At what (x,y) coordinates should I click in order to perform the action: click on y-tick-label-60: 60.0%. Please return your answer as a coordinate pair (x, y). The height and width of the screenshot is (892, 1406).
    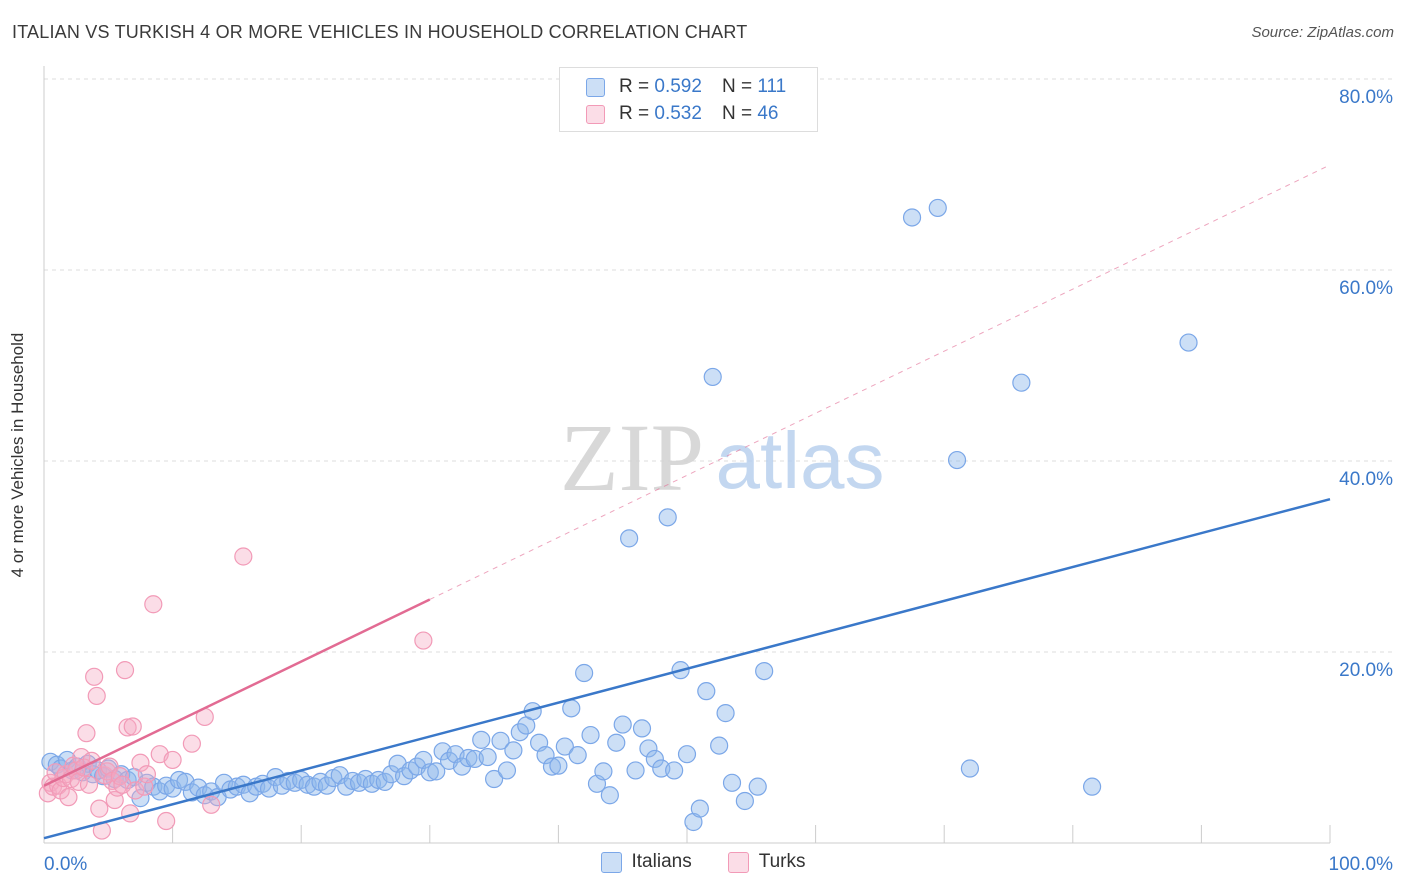
    Looking at the image, I should click on (1366, 288).